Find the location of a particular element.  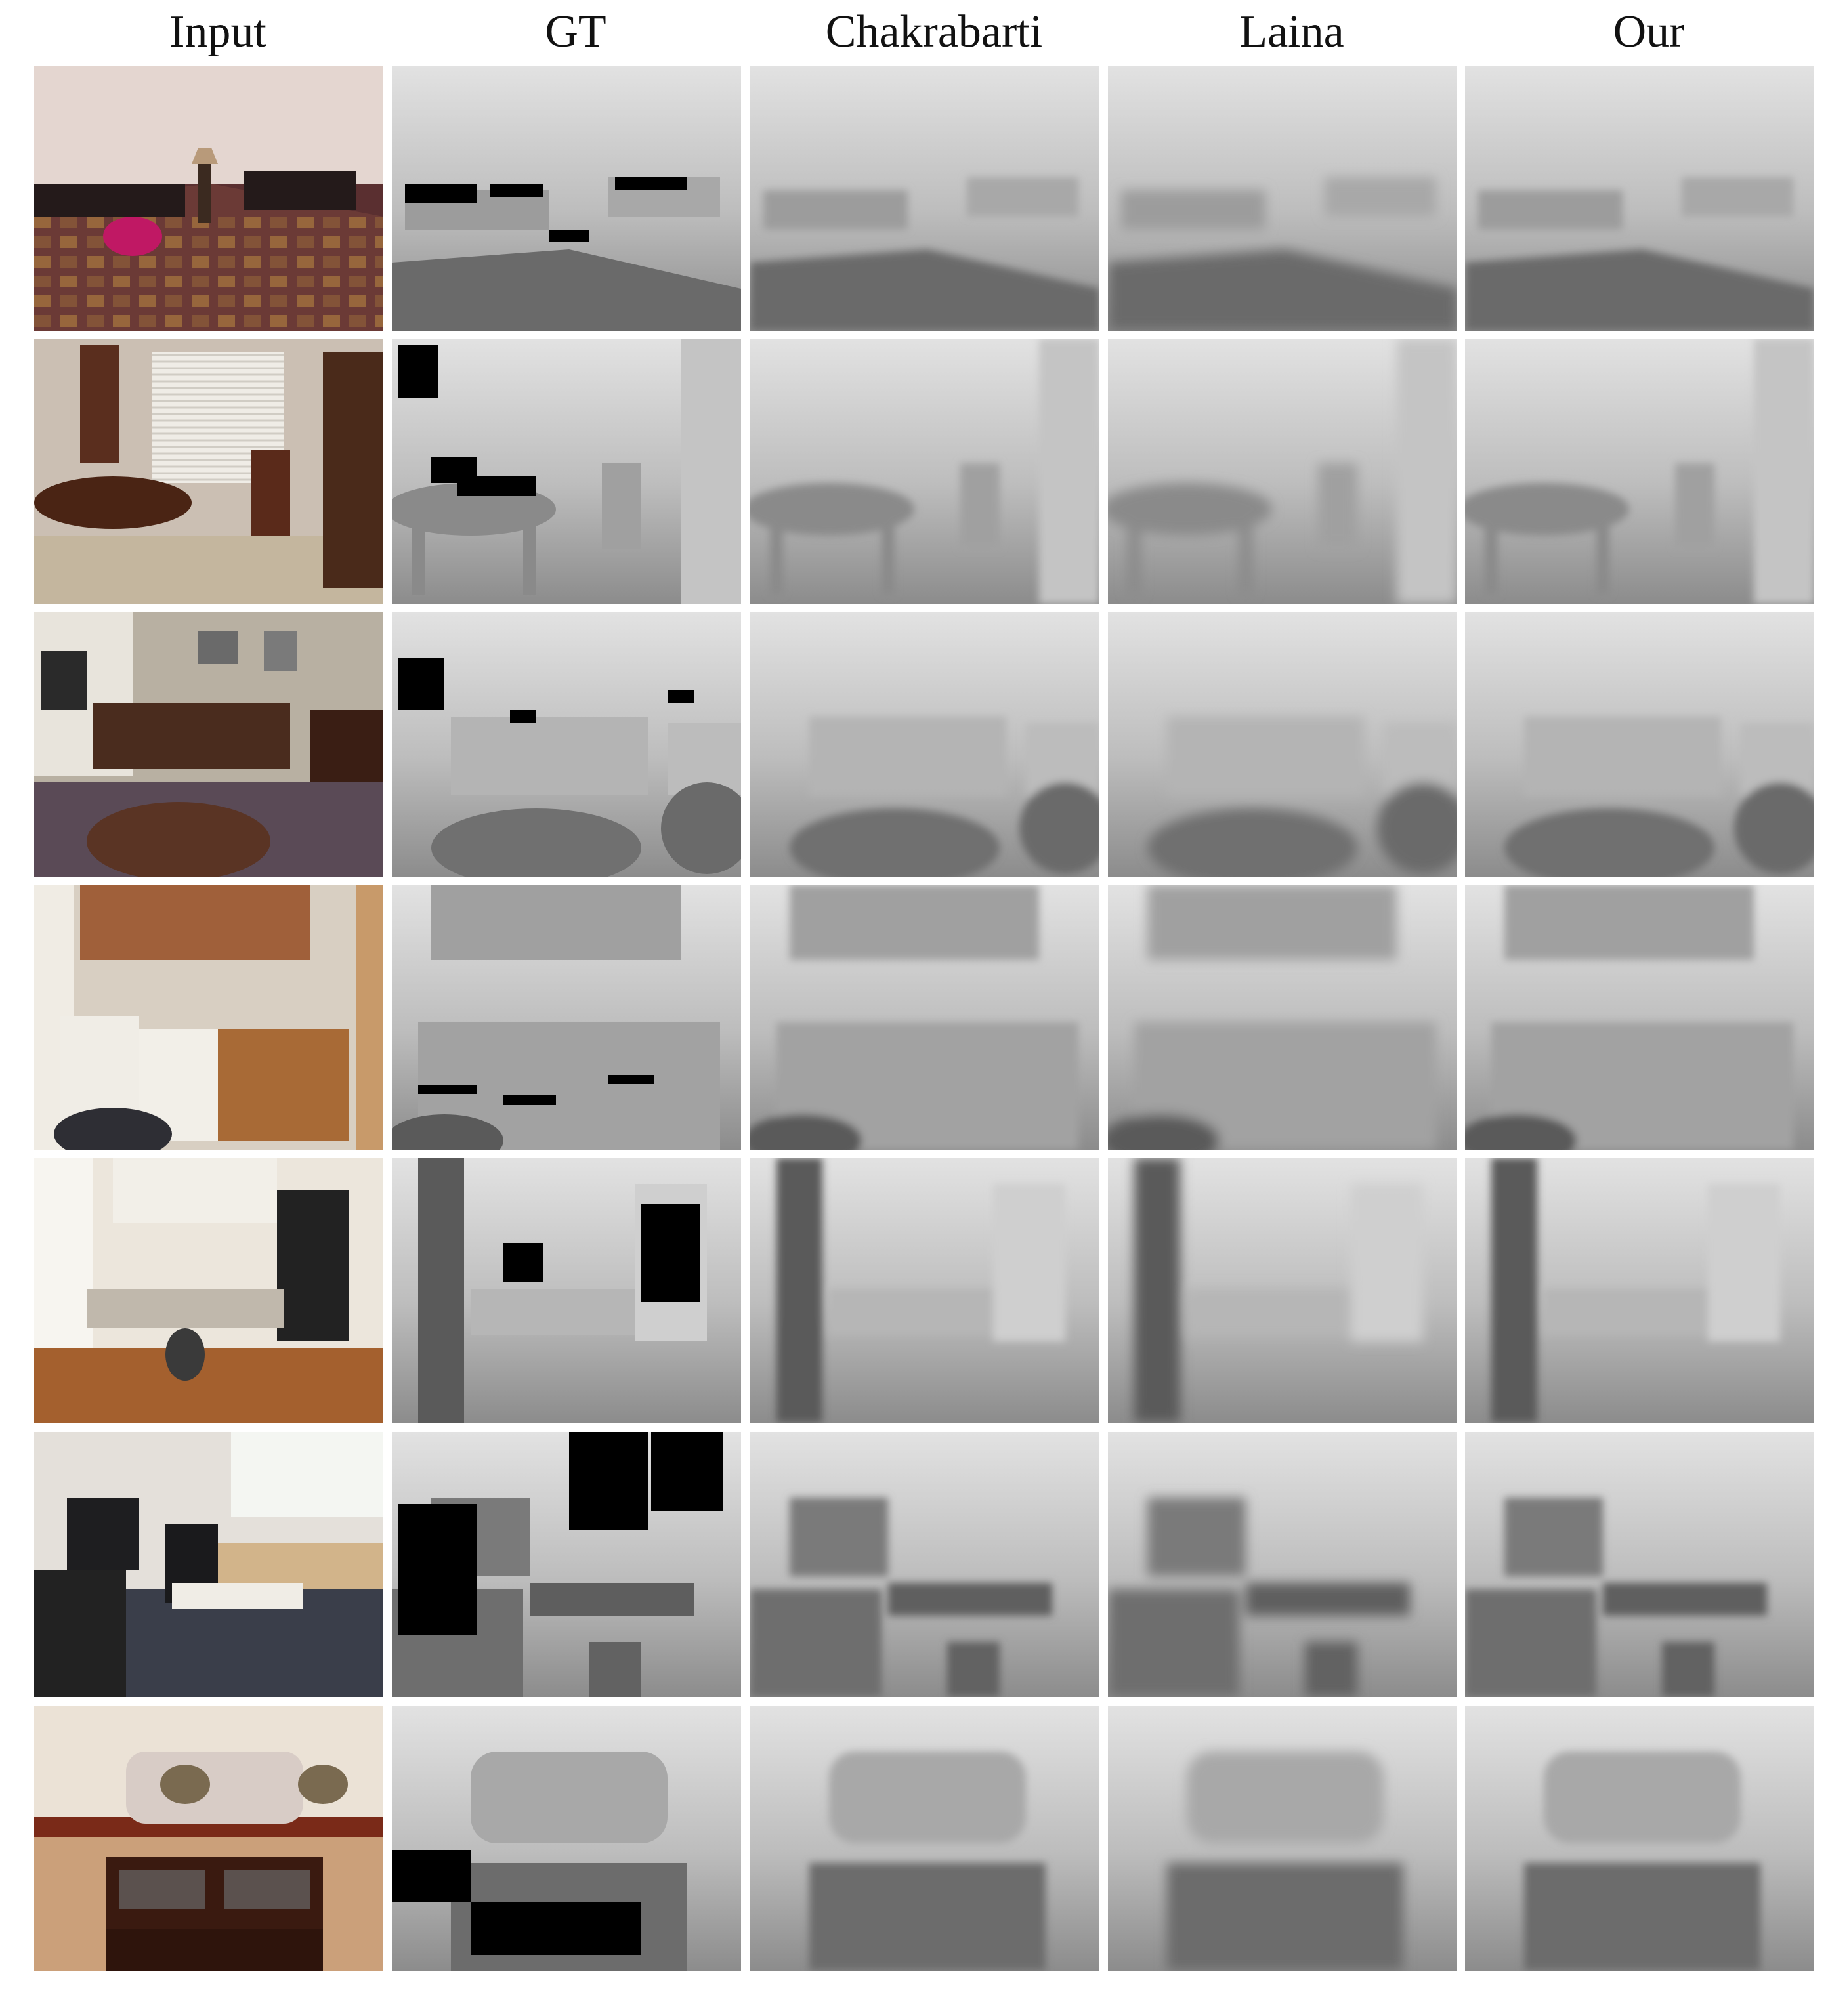

panel-home-office-laina is located at coordinates (1282, 1290).